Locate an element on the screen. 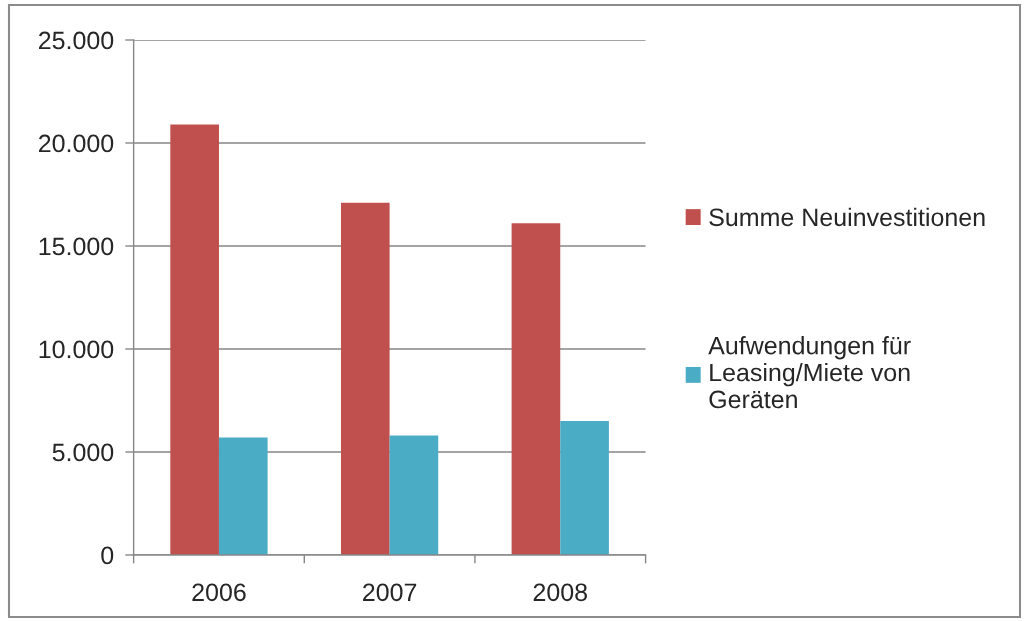 The image size is (1028, 621). y-tick-label: 15.000 is located at coordinates (76, 246).